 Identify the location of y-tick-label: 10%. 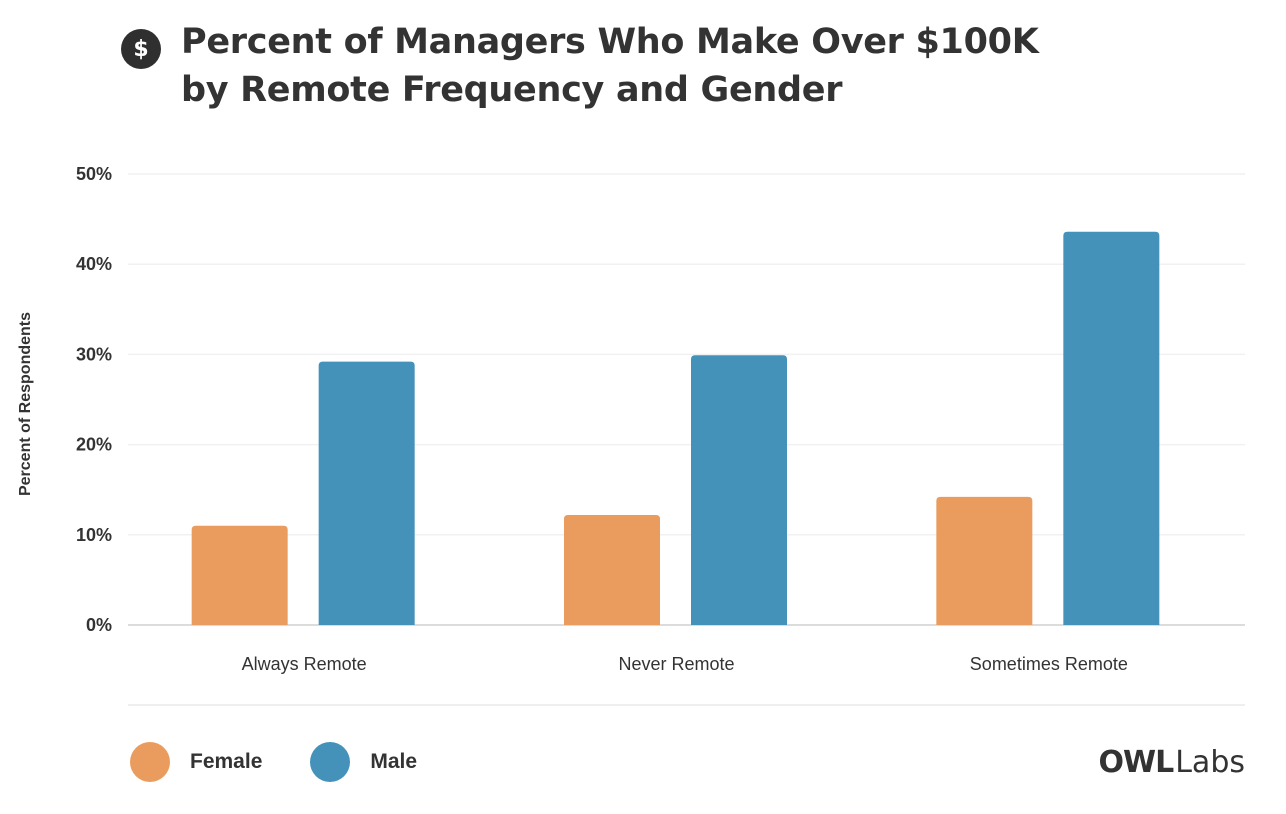
(94, 535).